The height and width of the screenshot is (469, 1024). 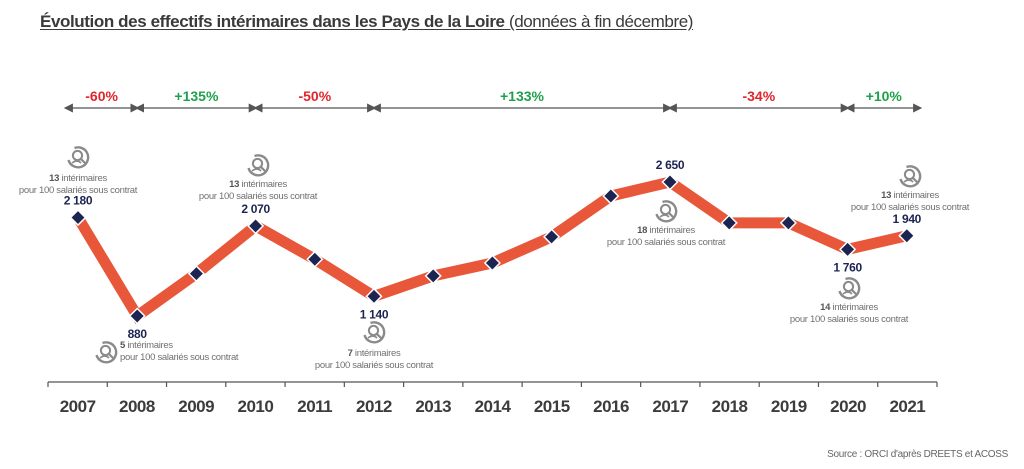 I want to click on annotation-number: 14, so click(x=825, y=307).